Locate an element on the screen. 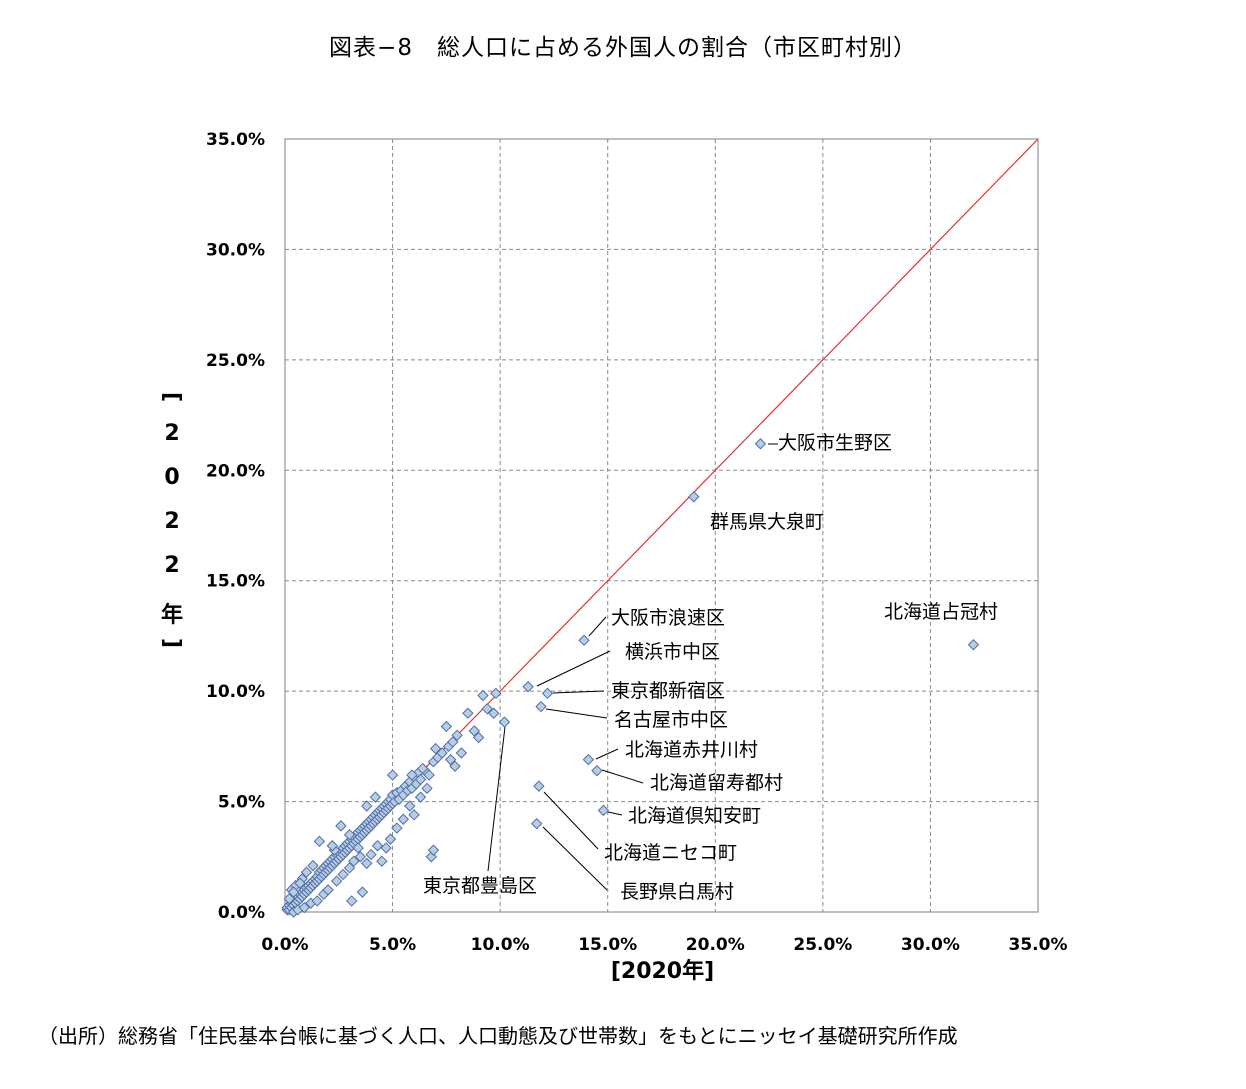 This screenshot has width=1246, height=1089. point-annotation: 北海道赤井川村 is located at coordinates (691, 750).